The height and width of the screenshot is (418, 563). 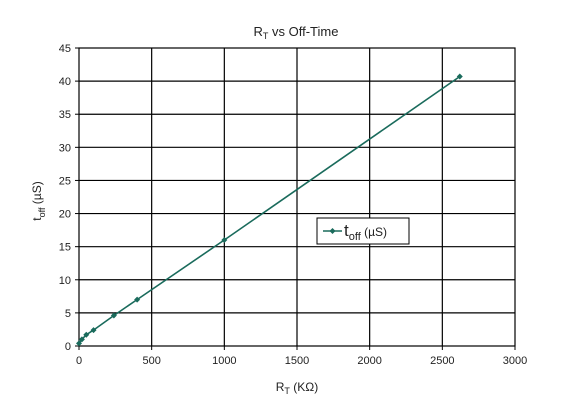 What do you see at coordinates (297, 388) in the screenshot?
I see `x-axis-label: RT (KΩ)` at bounding box center [297, 388].